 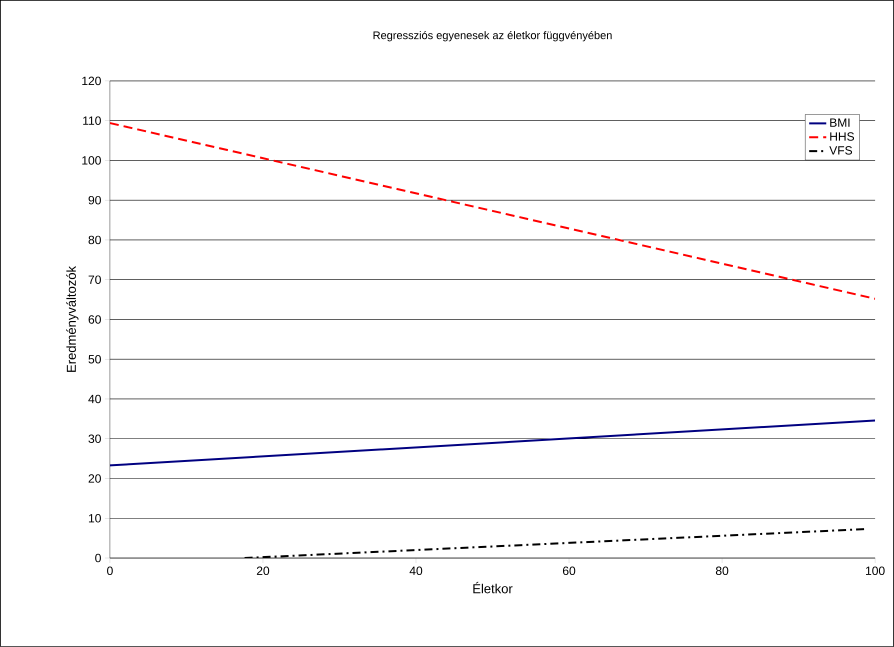 What do you see at coordinates (94, 478) in the screenshot?
I see `y-tick-label: 20` at bounding box center [94, 478].